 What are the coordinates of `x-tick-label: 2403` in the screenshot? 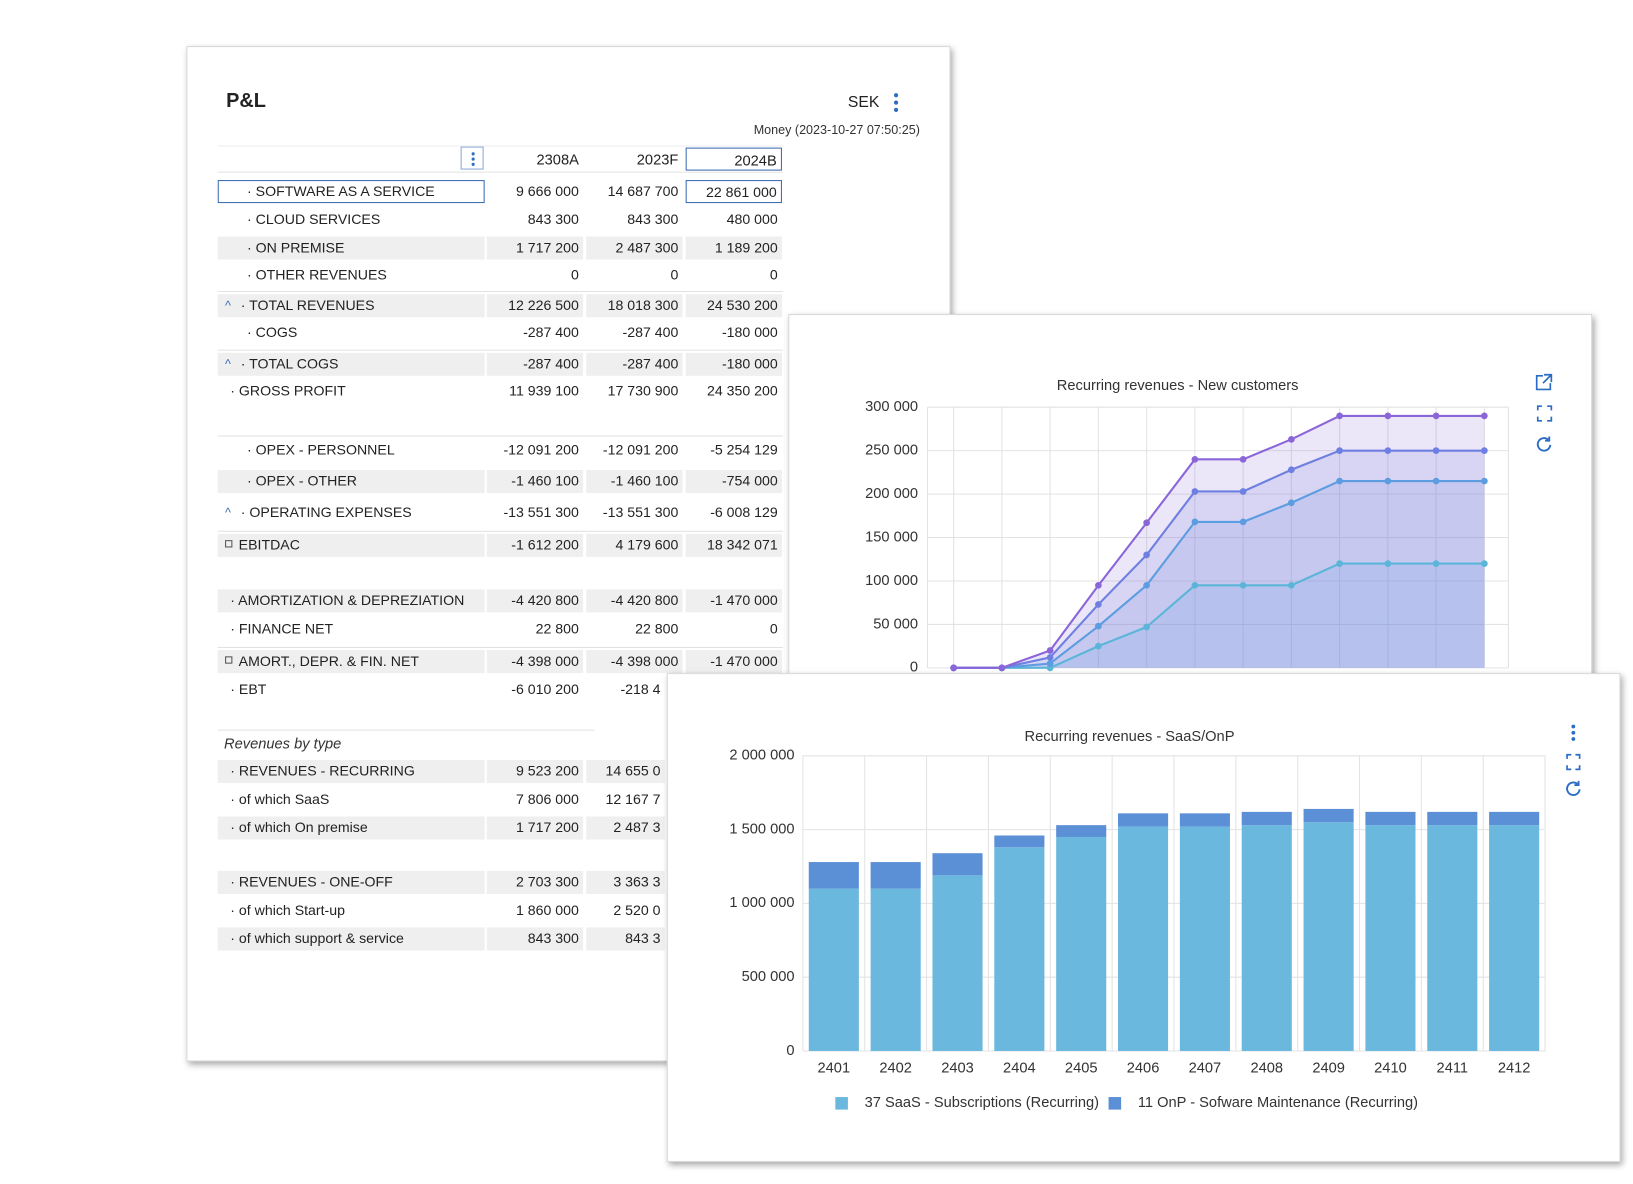 It's located at (957, 1069).